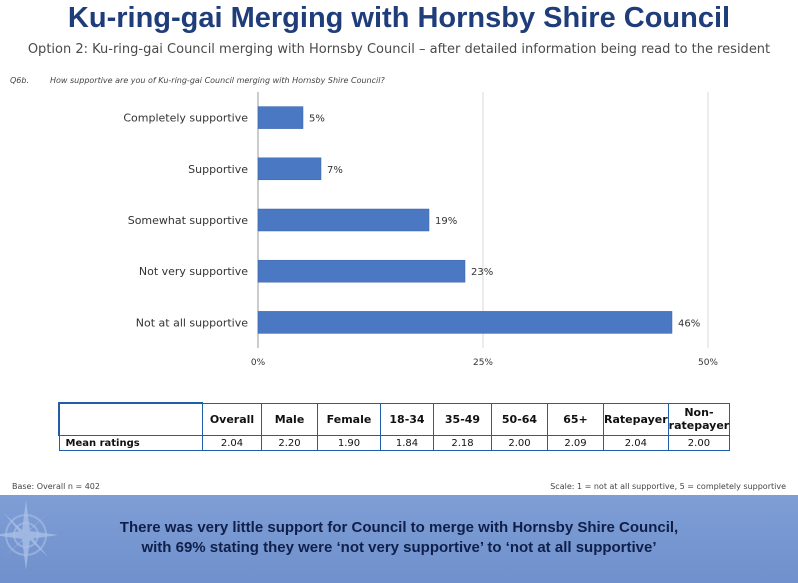 The width and height of the screenshot is (798, 583). What do you see at coordinates (699, 419) in the screenshot?
I see `table-header-cell: Non-ratepayer` at bounding box center [699, 419].